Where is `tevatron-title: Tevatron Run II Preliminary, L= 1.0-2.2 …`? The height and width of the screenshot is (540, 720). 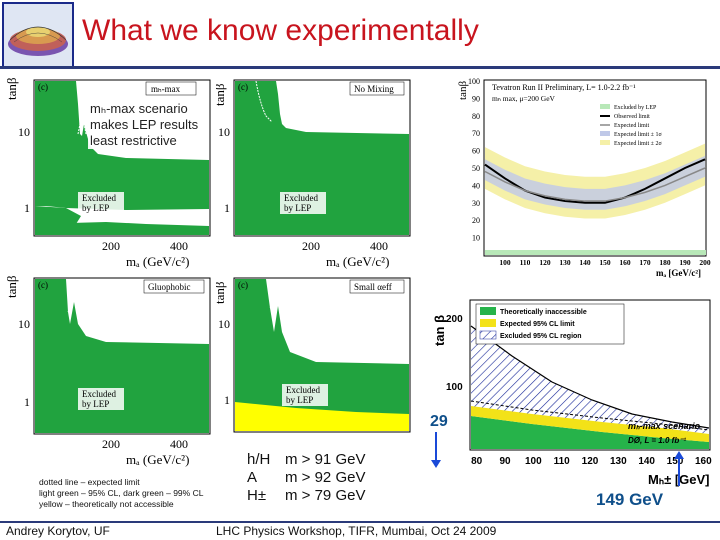
tevatron-title: Tevatron Run II Preliminary, L= 1.0-2.2 … is located at coordinates (564, 87).